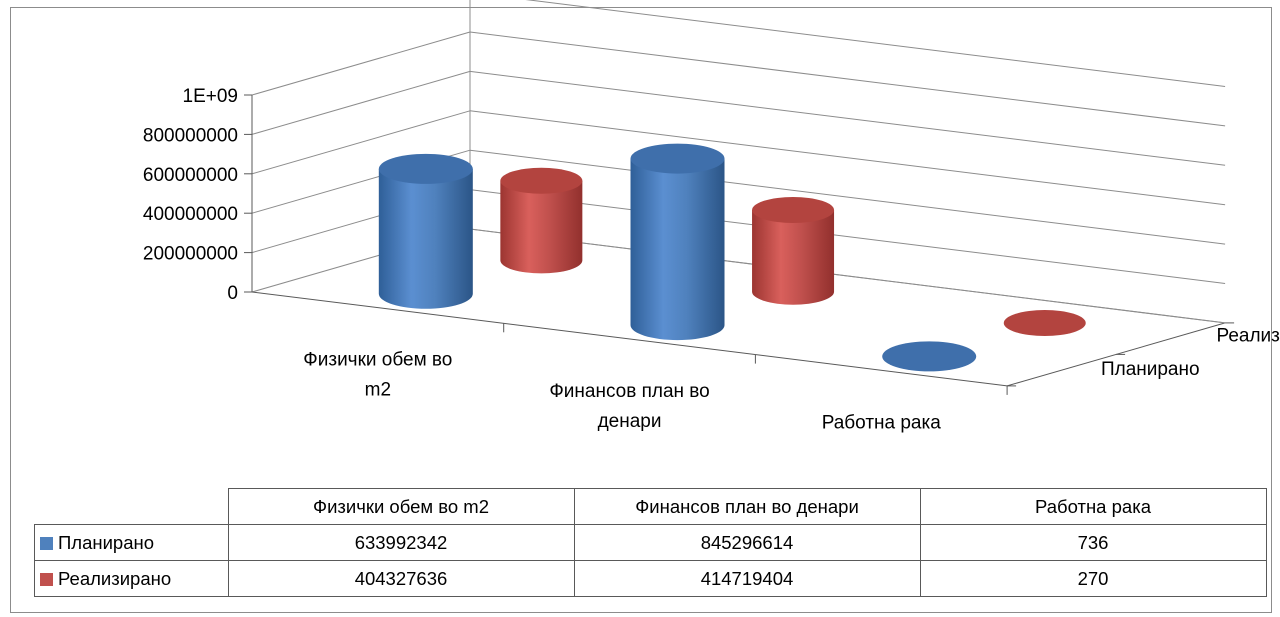 The image size is (1280, 617). Describe the element at coordinates (401, 506) in the screenshot. I see `data-table-header: Физички обем во m2` at that location.